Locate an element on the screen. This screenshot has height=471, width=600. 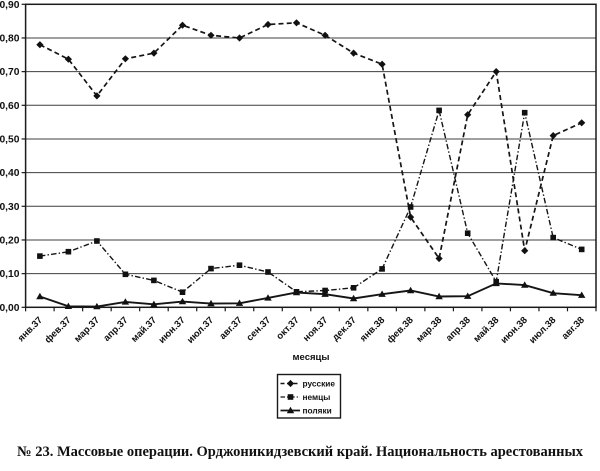
svg-text: русские is located at coordinates (319, 384).